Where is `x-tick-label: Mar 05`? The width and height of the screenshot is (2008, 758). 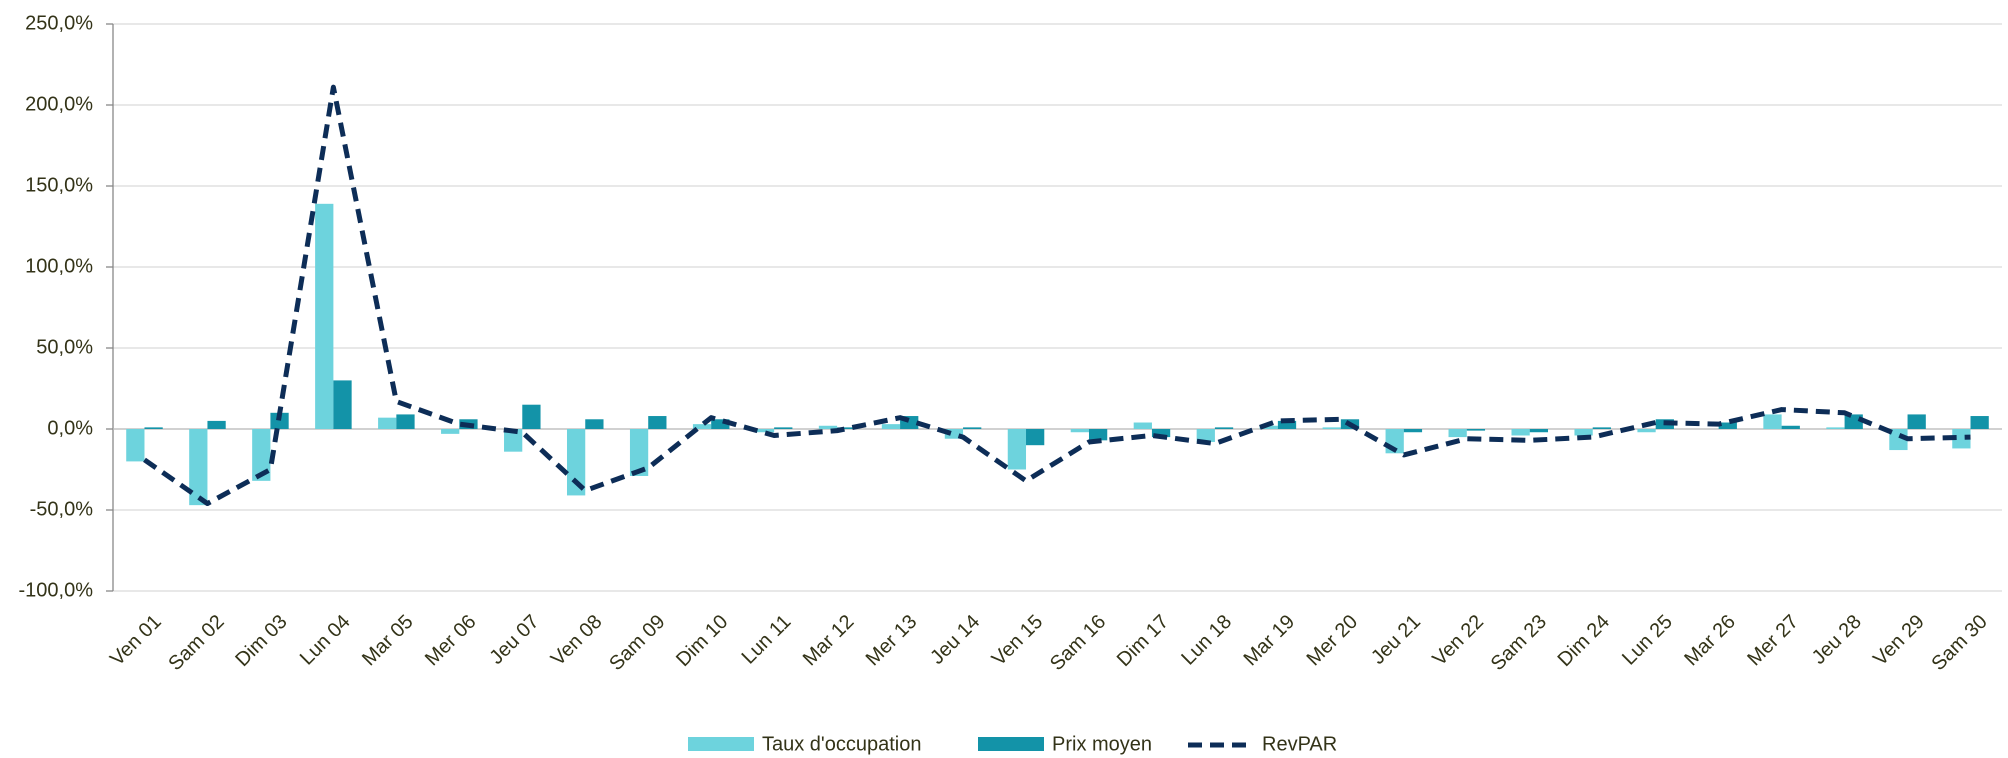
x-tick-label: Mar 05 is located at coordinates (388, 641).